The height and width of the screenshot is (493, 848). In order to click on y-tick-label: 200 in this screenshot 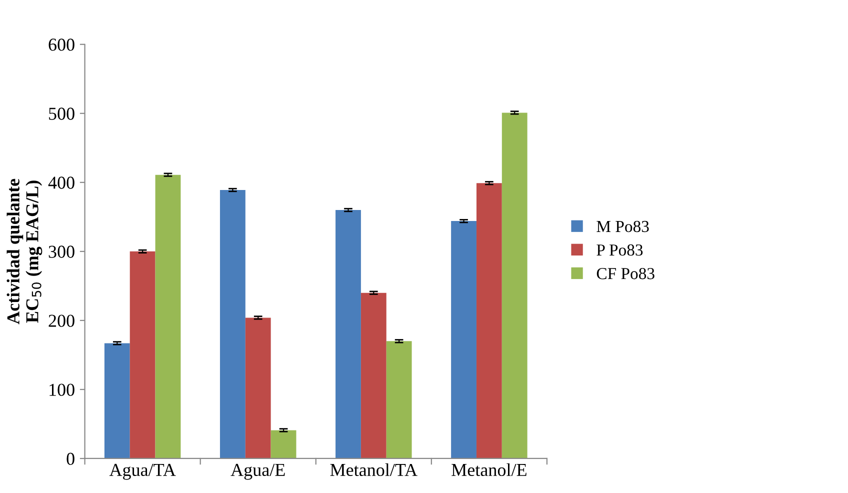, I will do `click(61, 320)`.